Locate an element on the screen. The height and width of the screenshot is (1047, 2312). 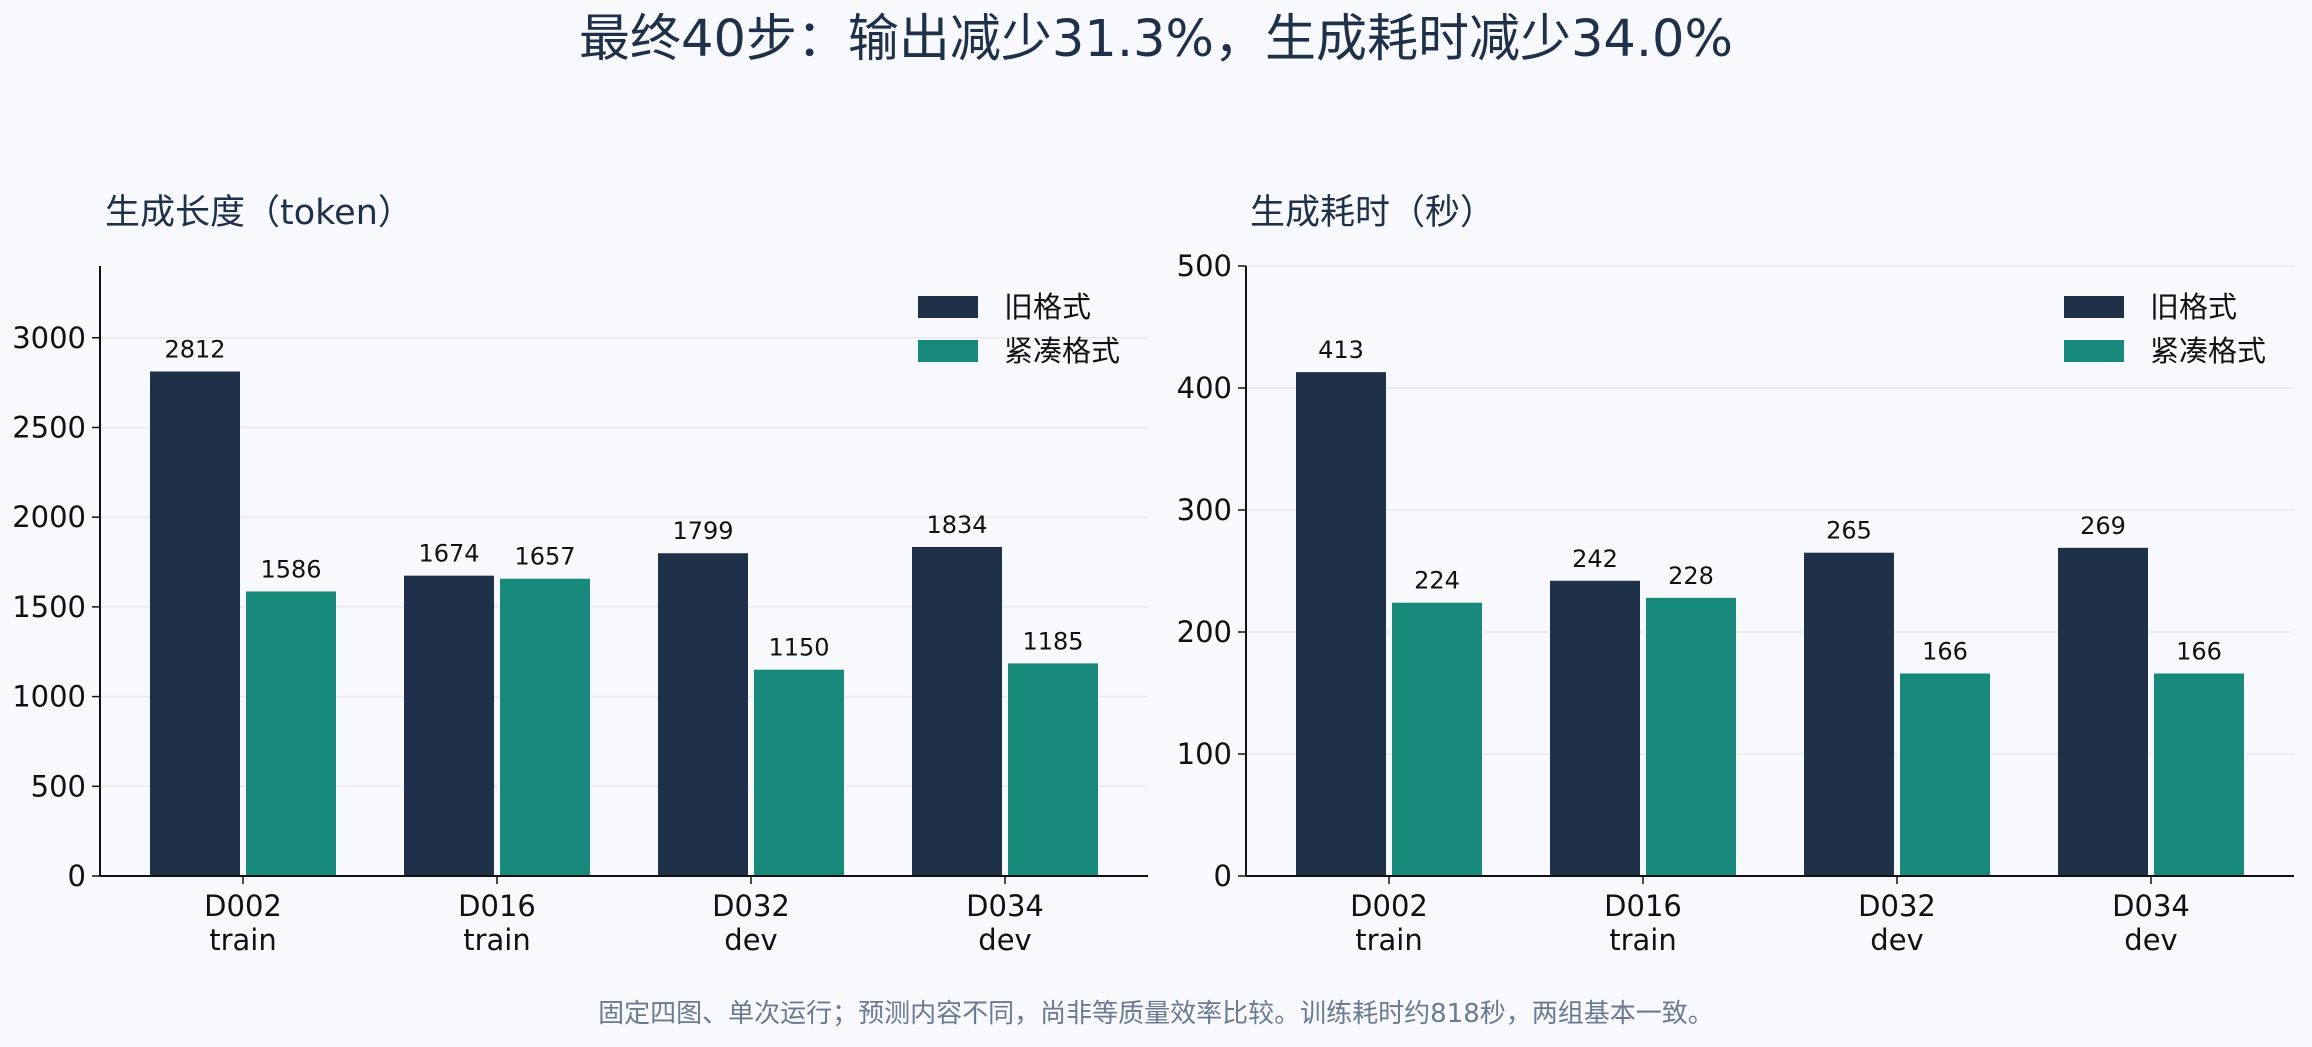
bar-value-label: 224 is located at coordinates (1437, 581).